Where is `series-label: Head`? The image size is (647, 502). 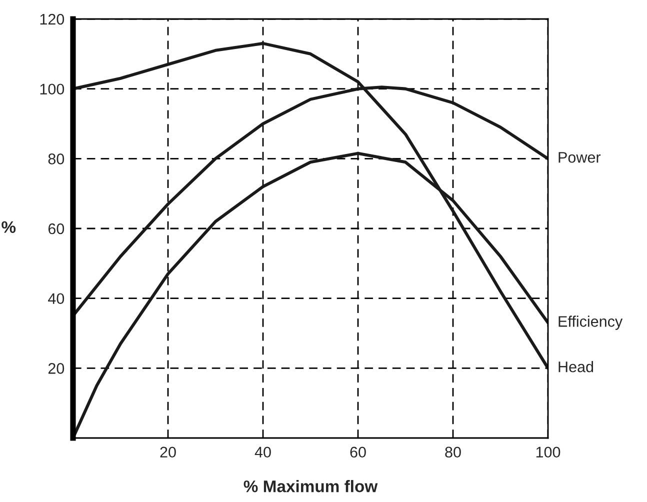
series-label: Head is located at coordinates (576, 366).